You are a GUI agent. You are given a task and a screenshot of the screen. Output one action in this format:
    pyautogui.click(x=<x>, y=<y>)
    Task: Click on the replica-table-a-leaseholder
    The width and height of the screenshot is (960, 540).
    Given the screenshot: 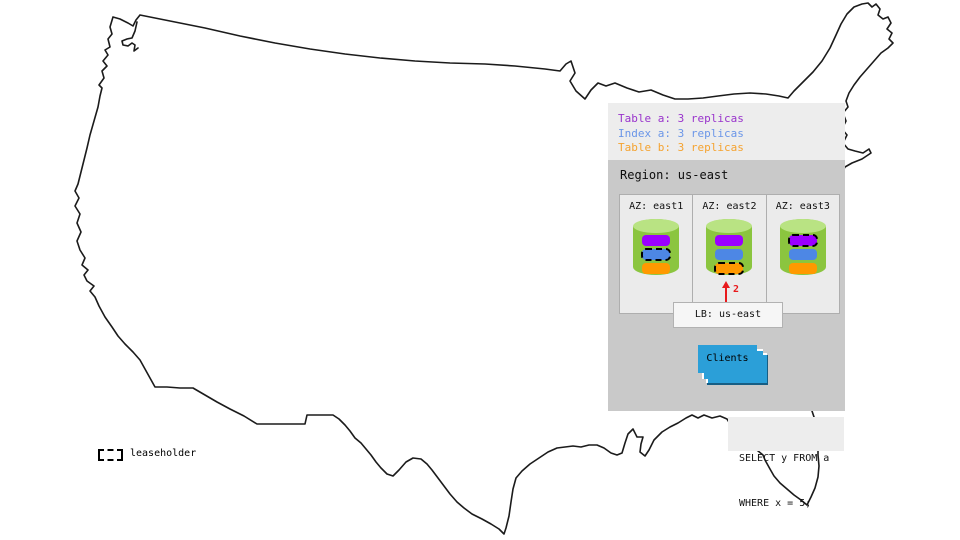 What is the action you would take?
    pyautogui.click(x=802, y=240)
    